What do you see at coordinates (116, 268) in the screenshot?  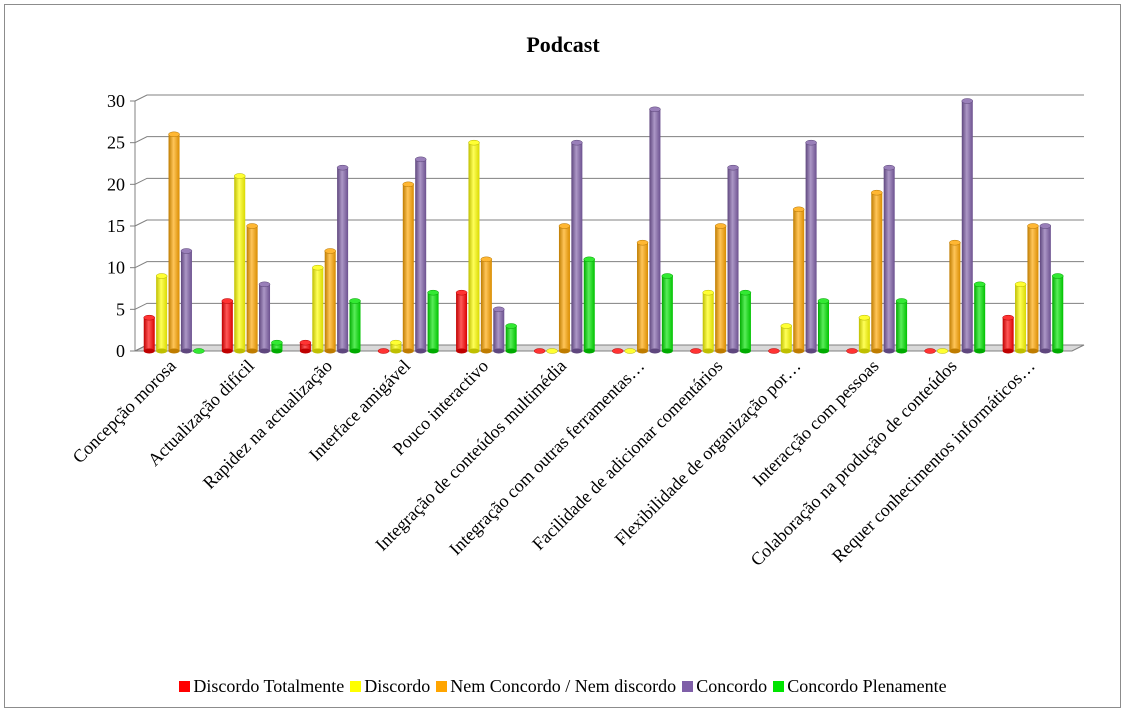 I see `y-tick-label: 10` at bounding box center [116, 268].